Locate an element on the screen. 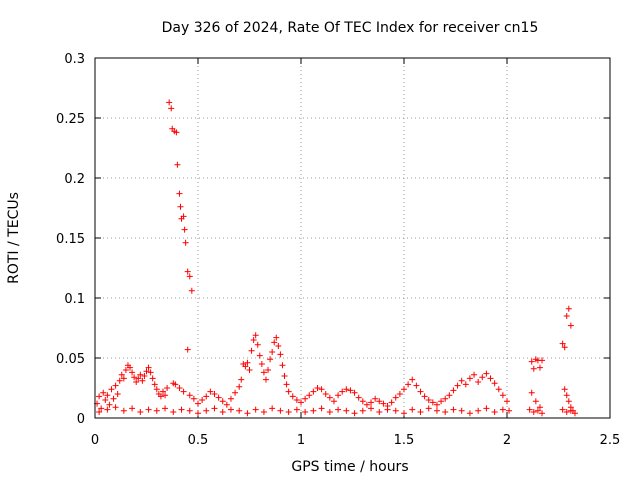 The image size is (640, 480). x-tick-label: 2.5 is located at coordinates (610, 440).